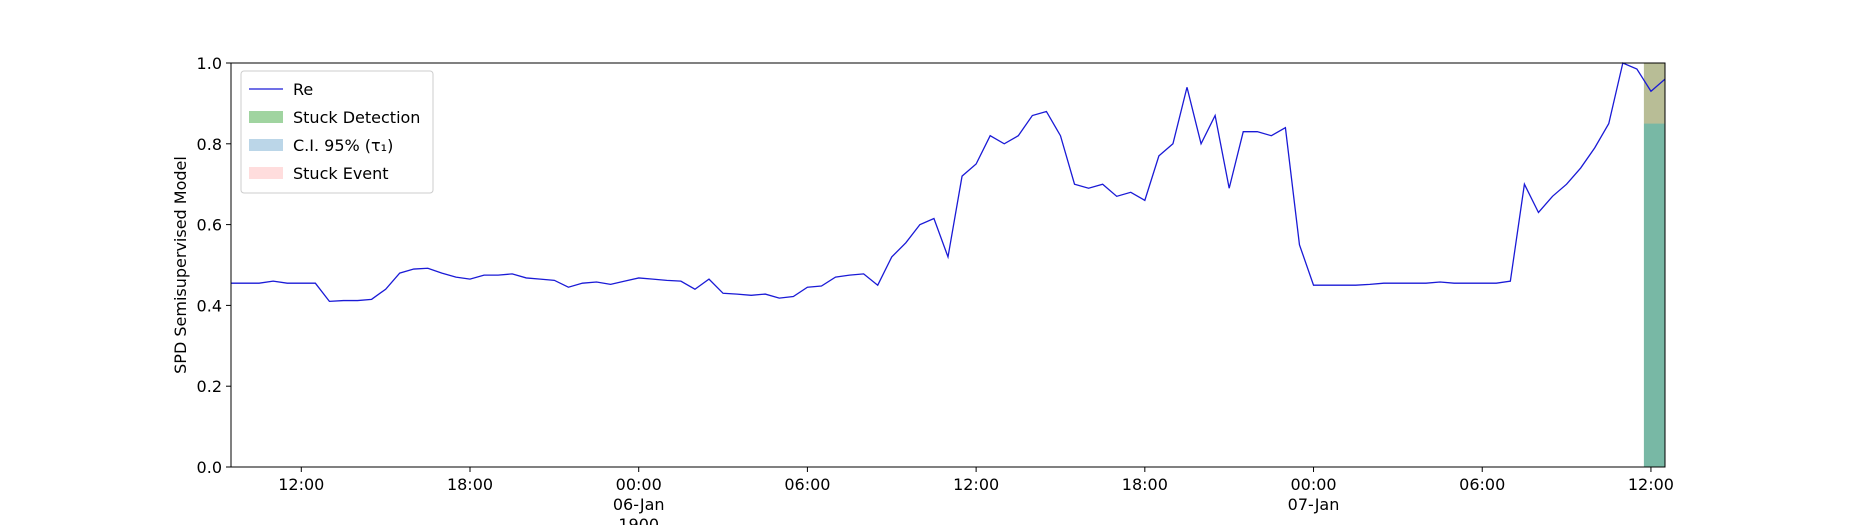 The height and width of the screenshot is (525, 1850). Describe the element at coordinates (209, 63) in the screenshot. I see `y-tick-label: 1.0` at that location.